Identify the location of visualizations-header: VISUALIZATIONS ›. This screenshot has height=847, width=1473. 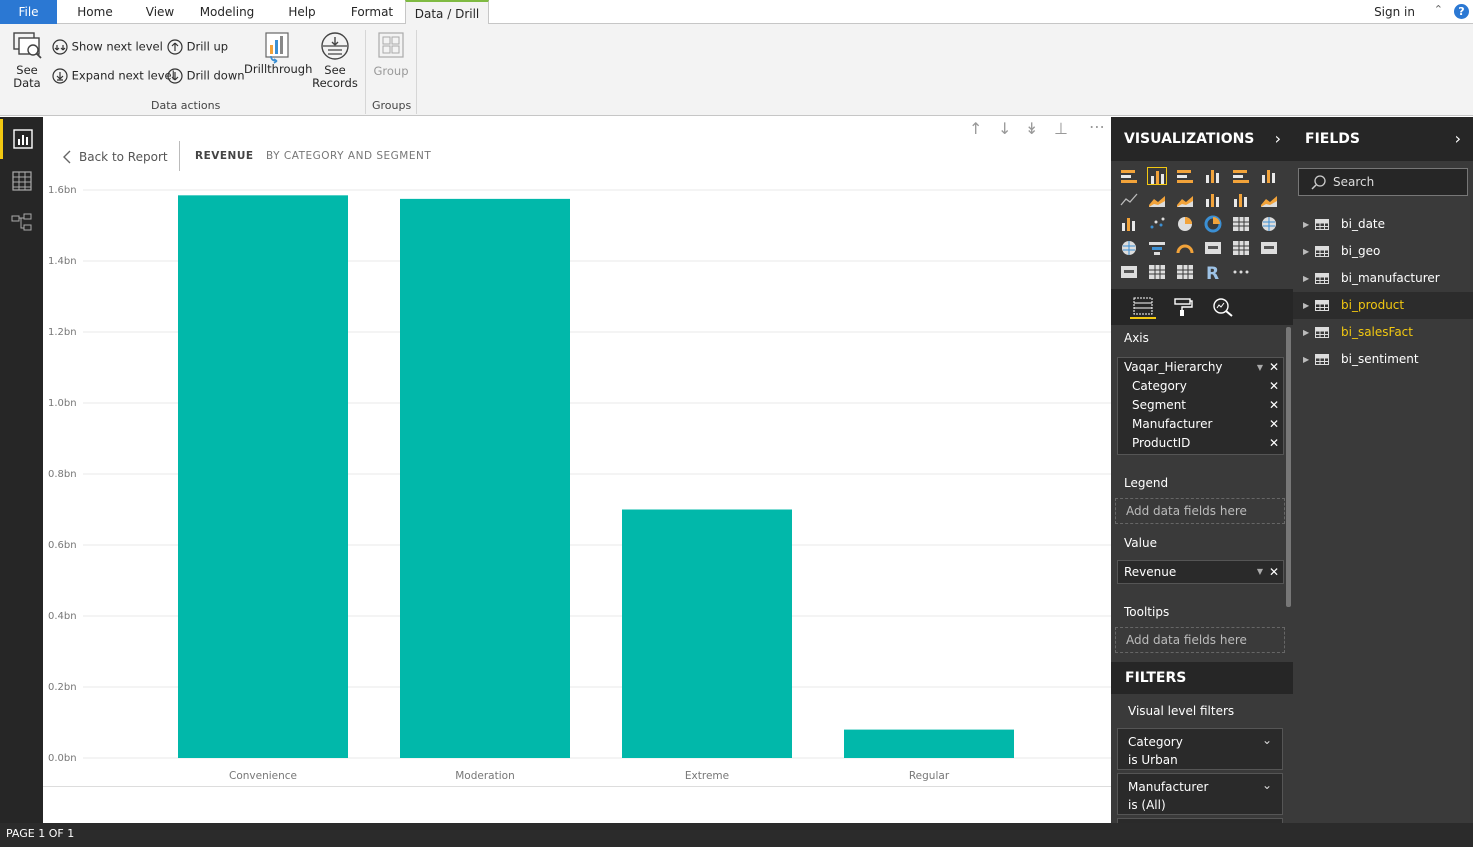
(1202, 139).